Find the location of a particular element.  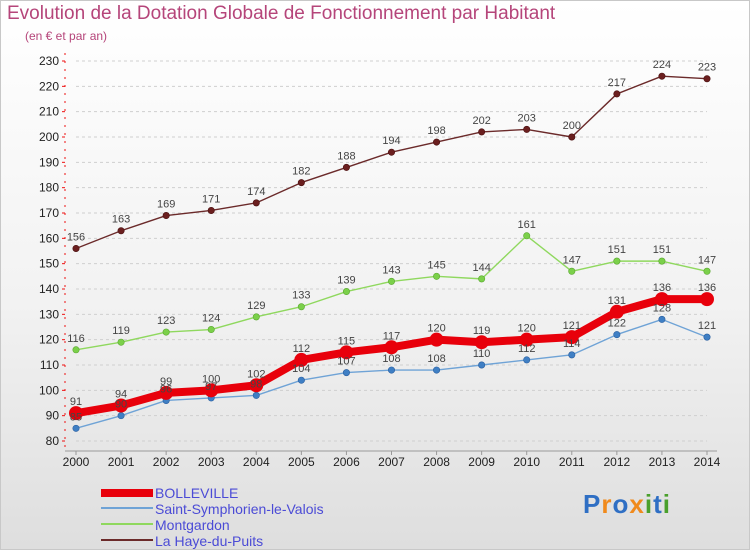

x-tick-label: 2012 is located at coordinates (617, 462).